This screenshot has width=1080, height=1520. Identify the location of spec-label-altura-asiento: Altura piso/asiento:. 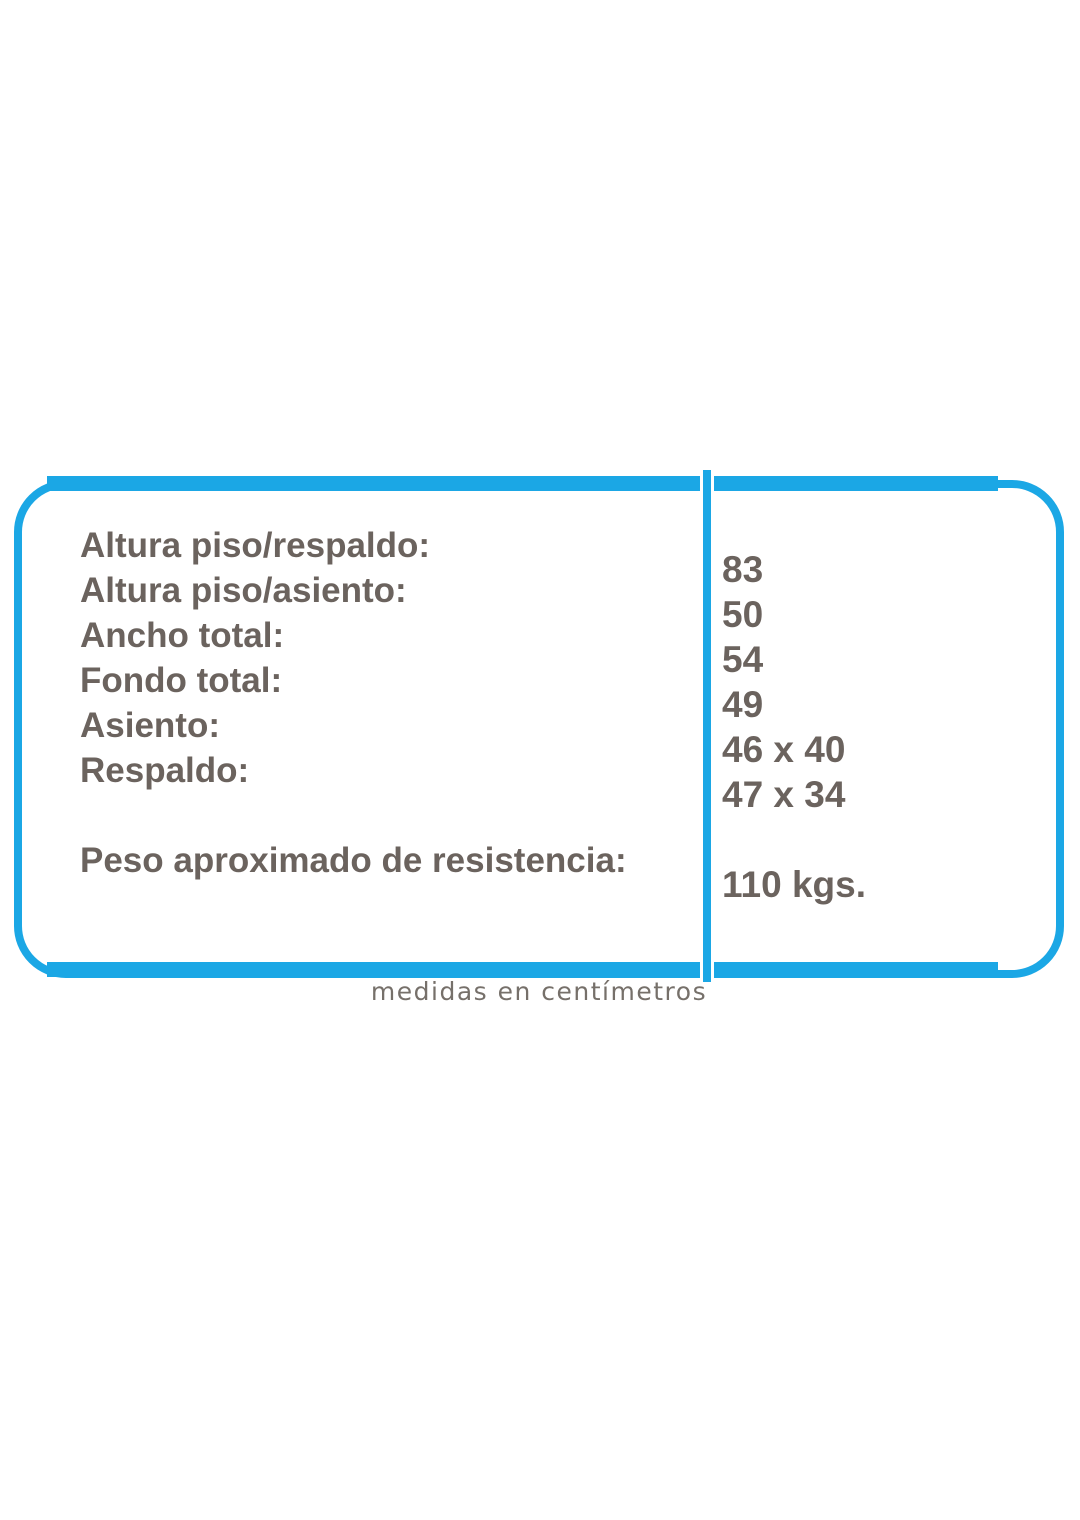
(243, 590).